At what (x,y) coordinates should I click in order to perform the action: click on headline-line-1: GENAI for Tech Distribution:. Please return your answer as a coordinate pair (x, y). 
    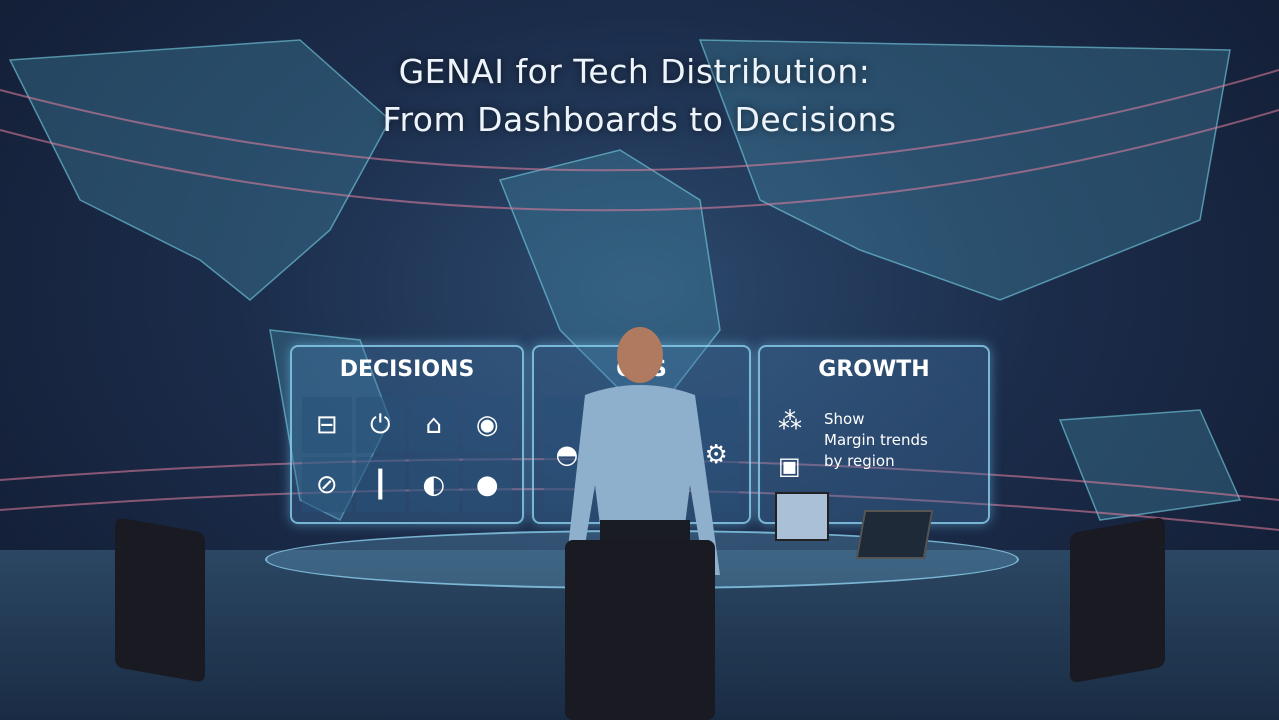
    Looking at the image, I should click on (634, 71).